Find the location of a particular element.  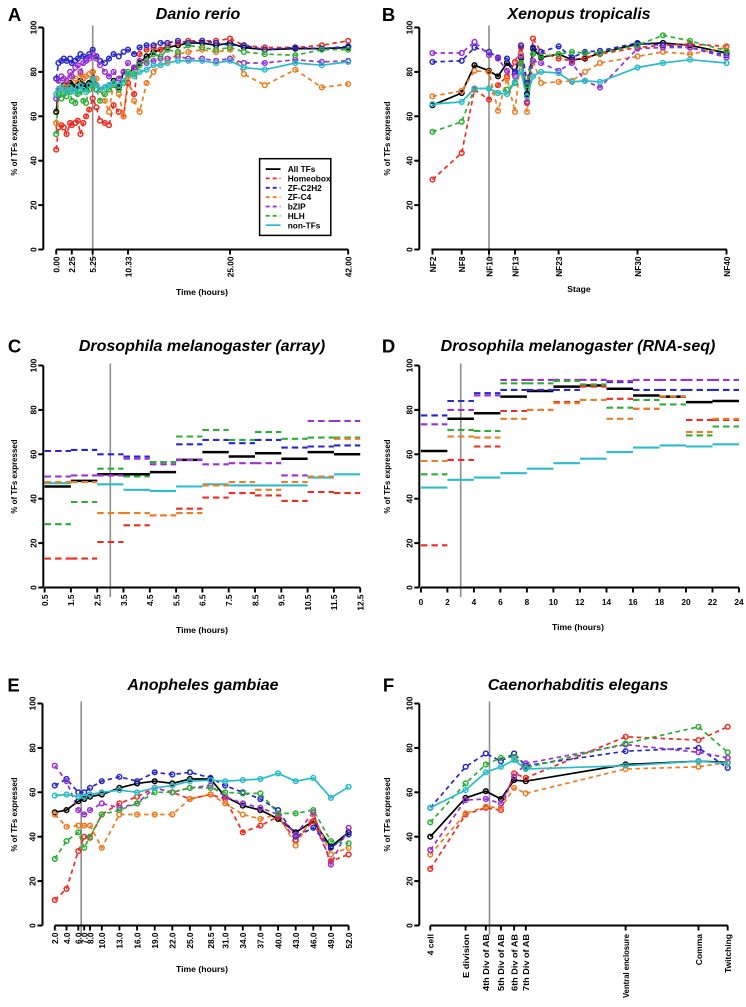

svg-text: E division is located at coordinates (466, 956).